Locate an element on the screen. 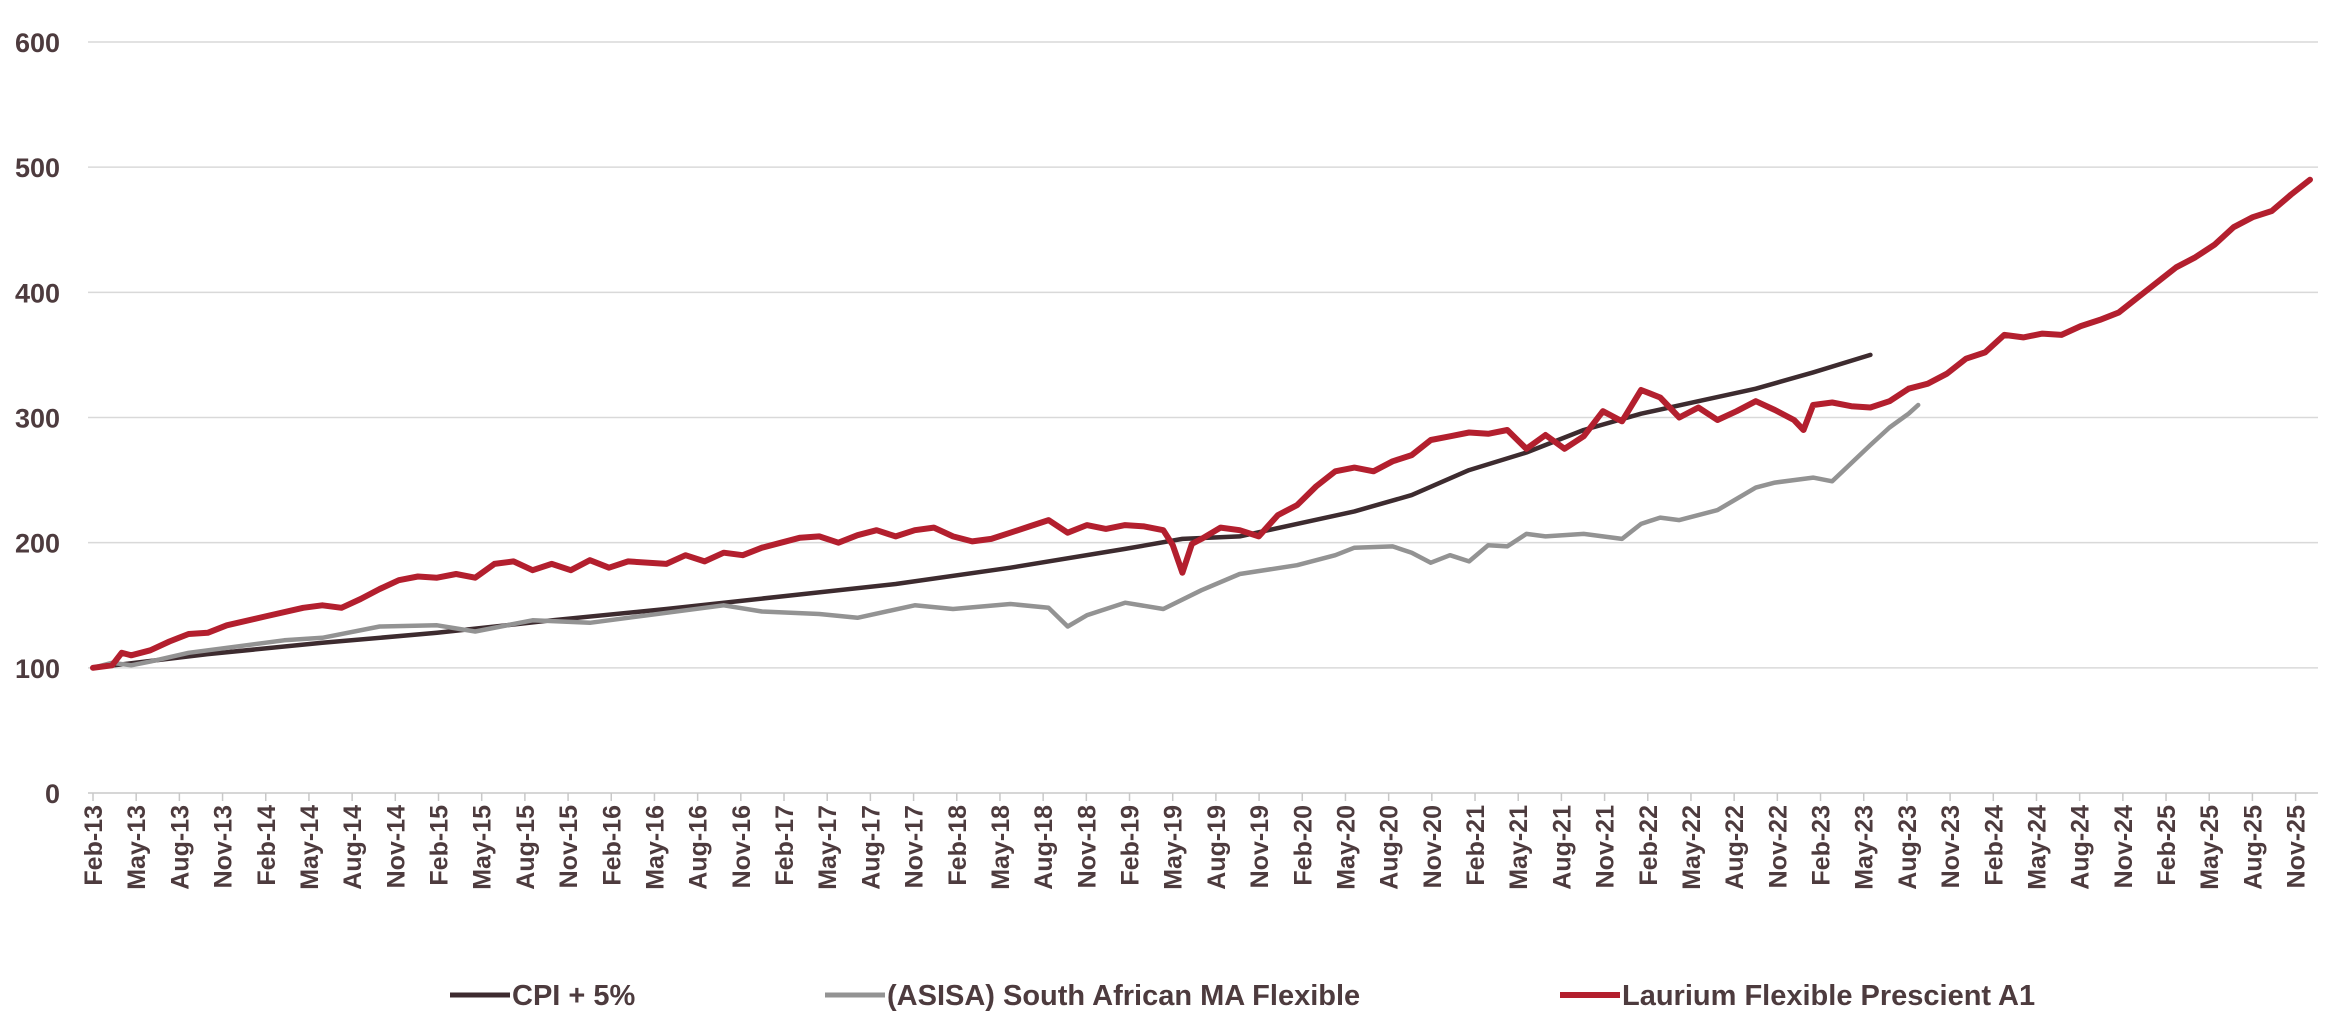  x-tick-label: Nov-17 is located at coordinates (915, 846).